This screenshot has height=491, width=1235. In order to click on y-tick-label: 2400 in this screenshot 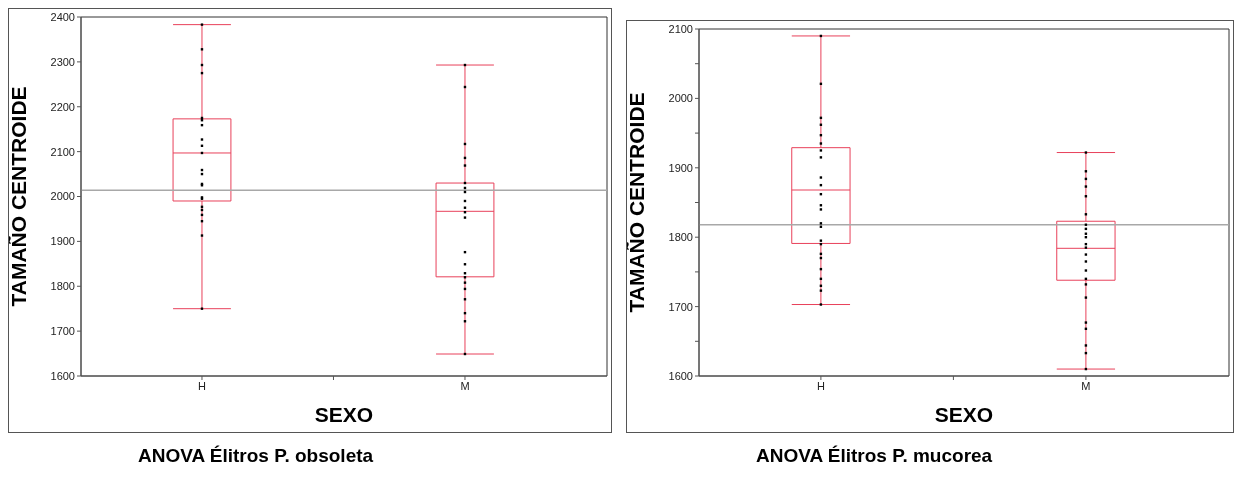, I will do `click(62, 16)`.